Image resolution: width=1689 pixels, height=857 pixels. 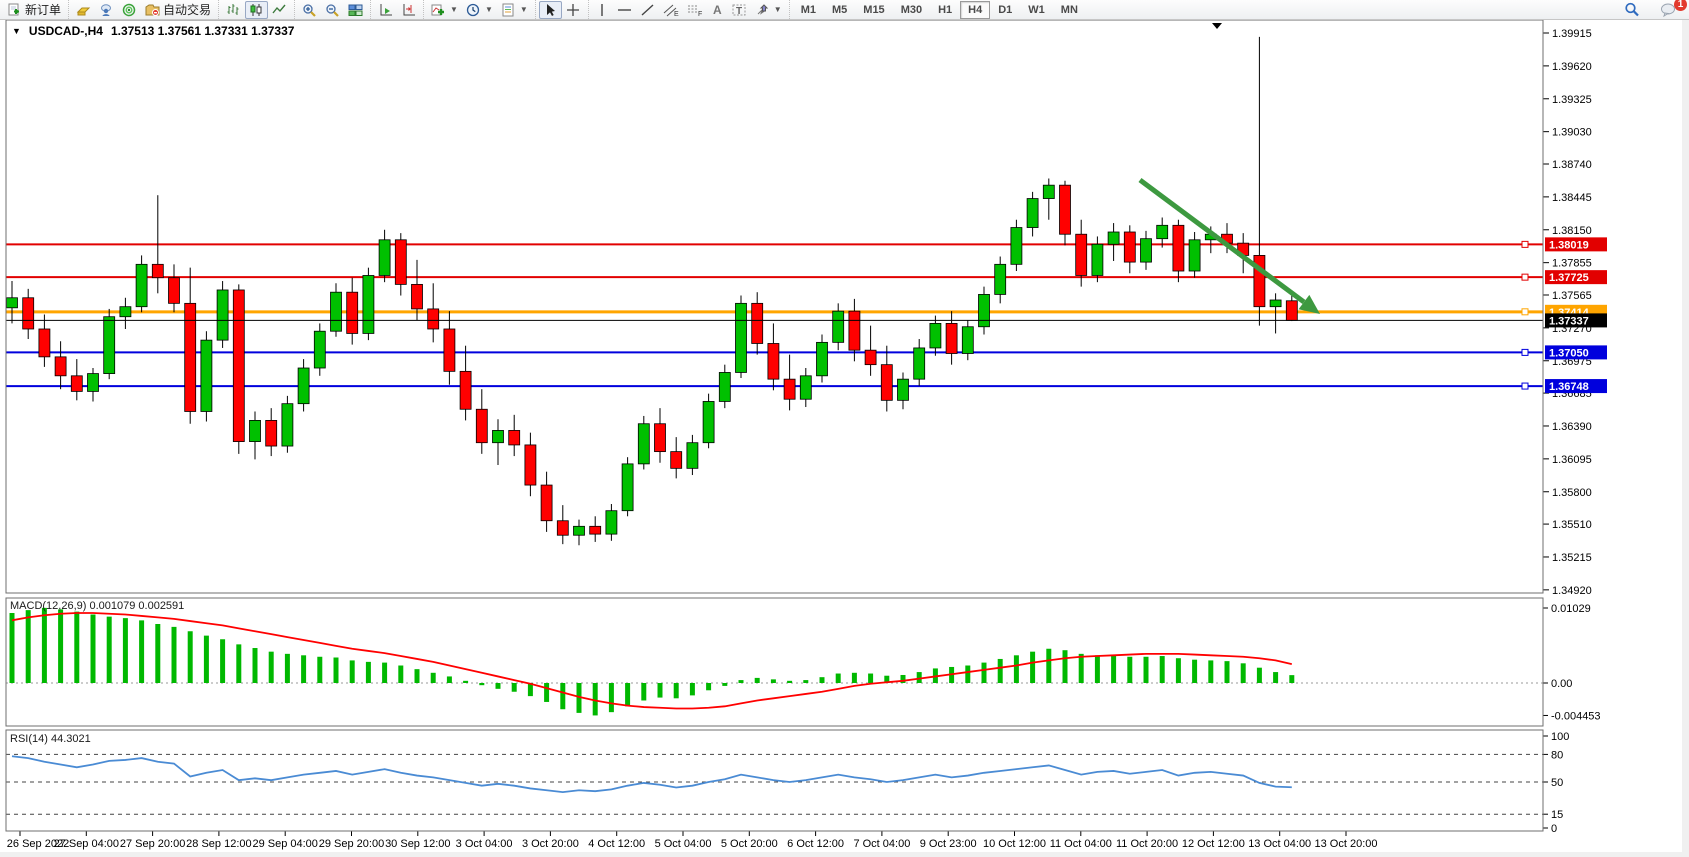 What do you see at coordinates (647, 10) in the screenshot?
I see `trendline-button` at bounding box center [647, 10].